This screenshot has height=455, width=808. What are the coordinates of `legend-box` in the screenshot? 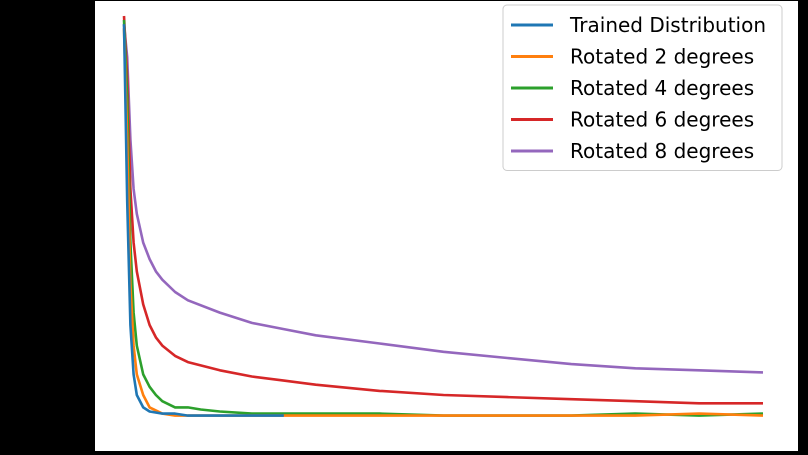 It's located at (642, 87).